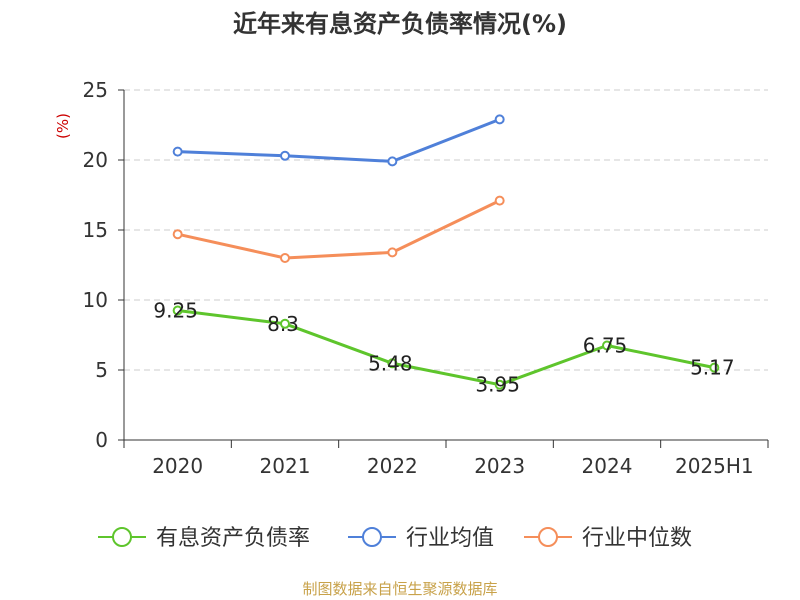 This screenshot has width=800, height=600. What do you see at coordinates (392, 466) in the screenshot?
I see `x-tick-label: 2022` at bounding box center [392, 466].